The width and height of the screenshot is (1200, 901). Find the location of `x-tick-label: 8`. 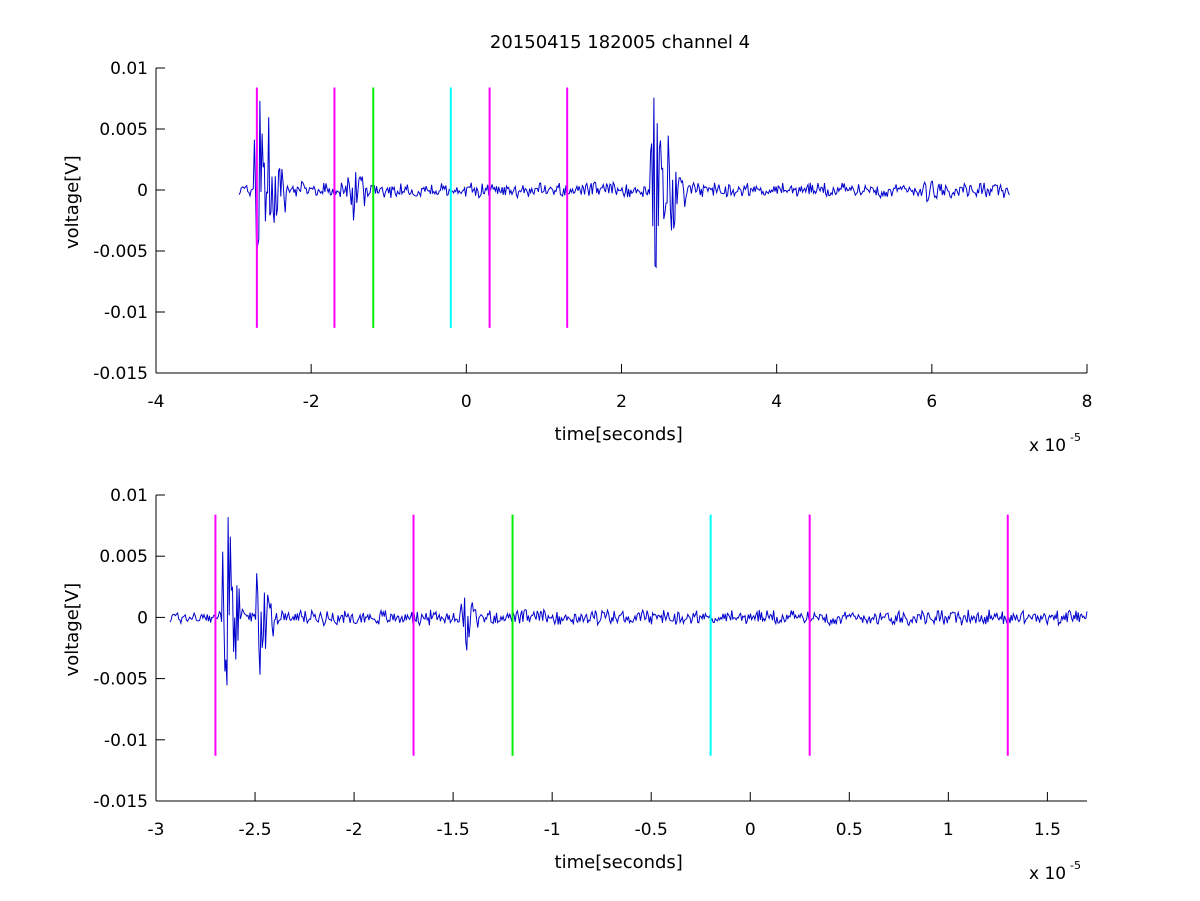

x-tick-label: 8 is located at coordinates (1087, 402).